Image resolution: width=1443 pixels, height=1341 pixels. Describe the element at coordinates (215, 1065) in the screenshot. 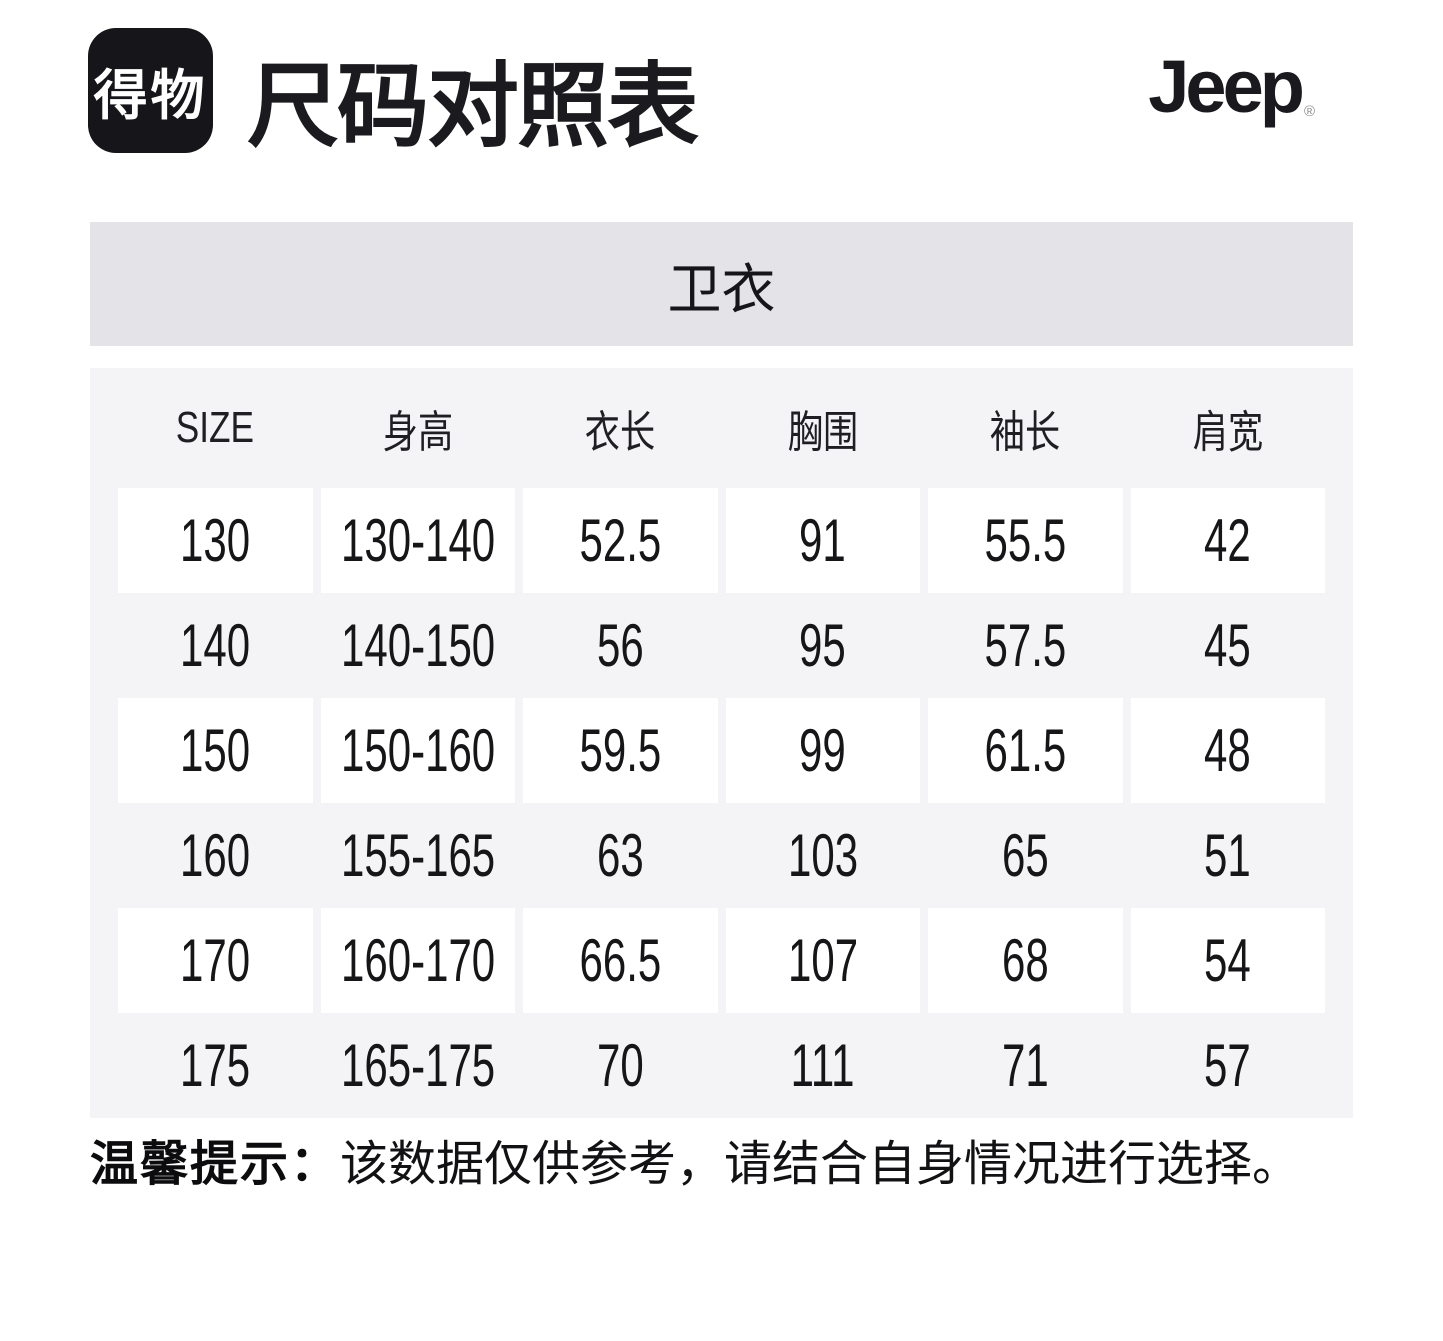

I see `size-cell: 175` at that location.